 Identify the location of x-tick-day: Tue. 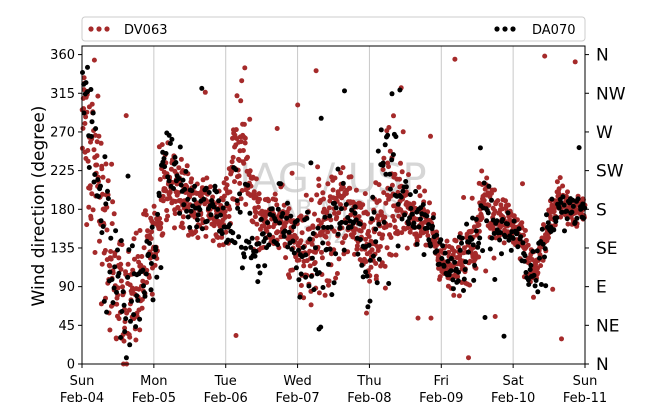
(225, 381).